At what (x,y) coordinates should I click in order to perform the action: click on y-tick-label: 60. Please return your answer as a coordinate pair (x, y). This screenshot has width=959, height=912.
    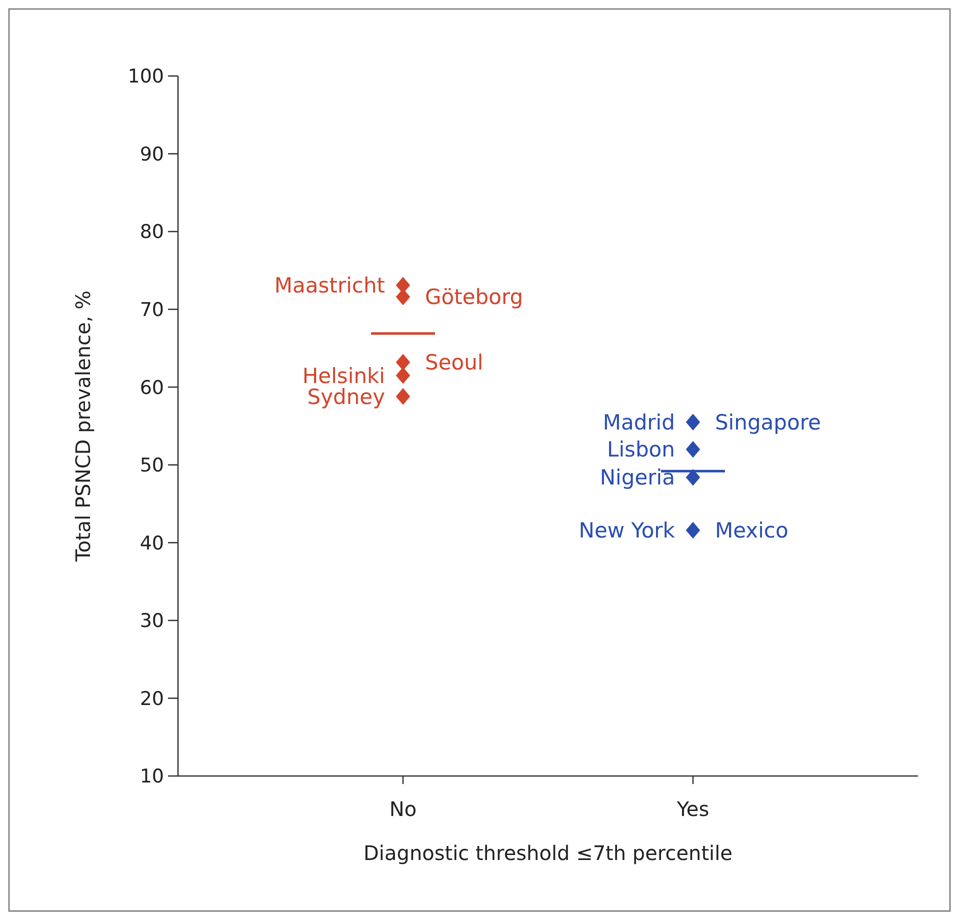
    Looking at the image, I should click on (152, 387).